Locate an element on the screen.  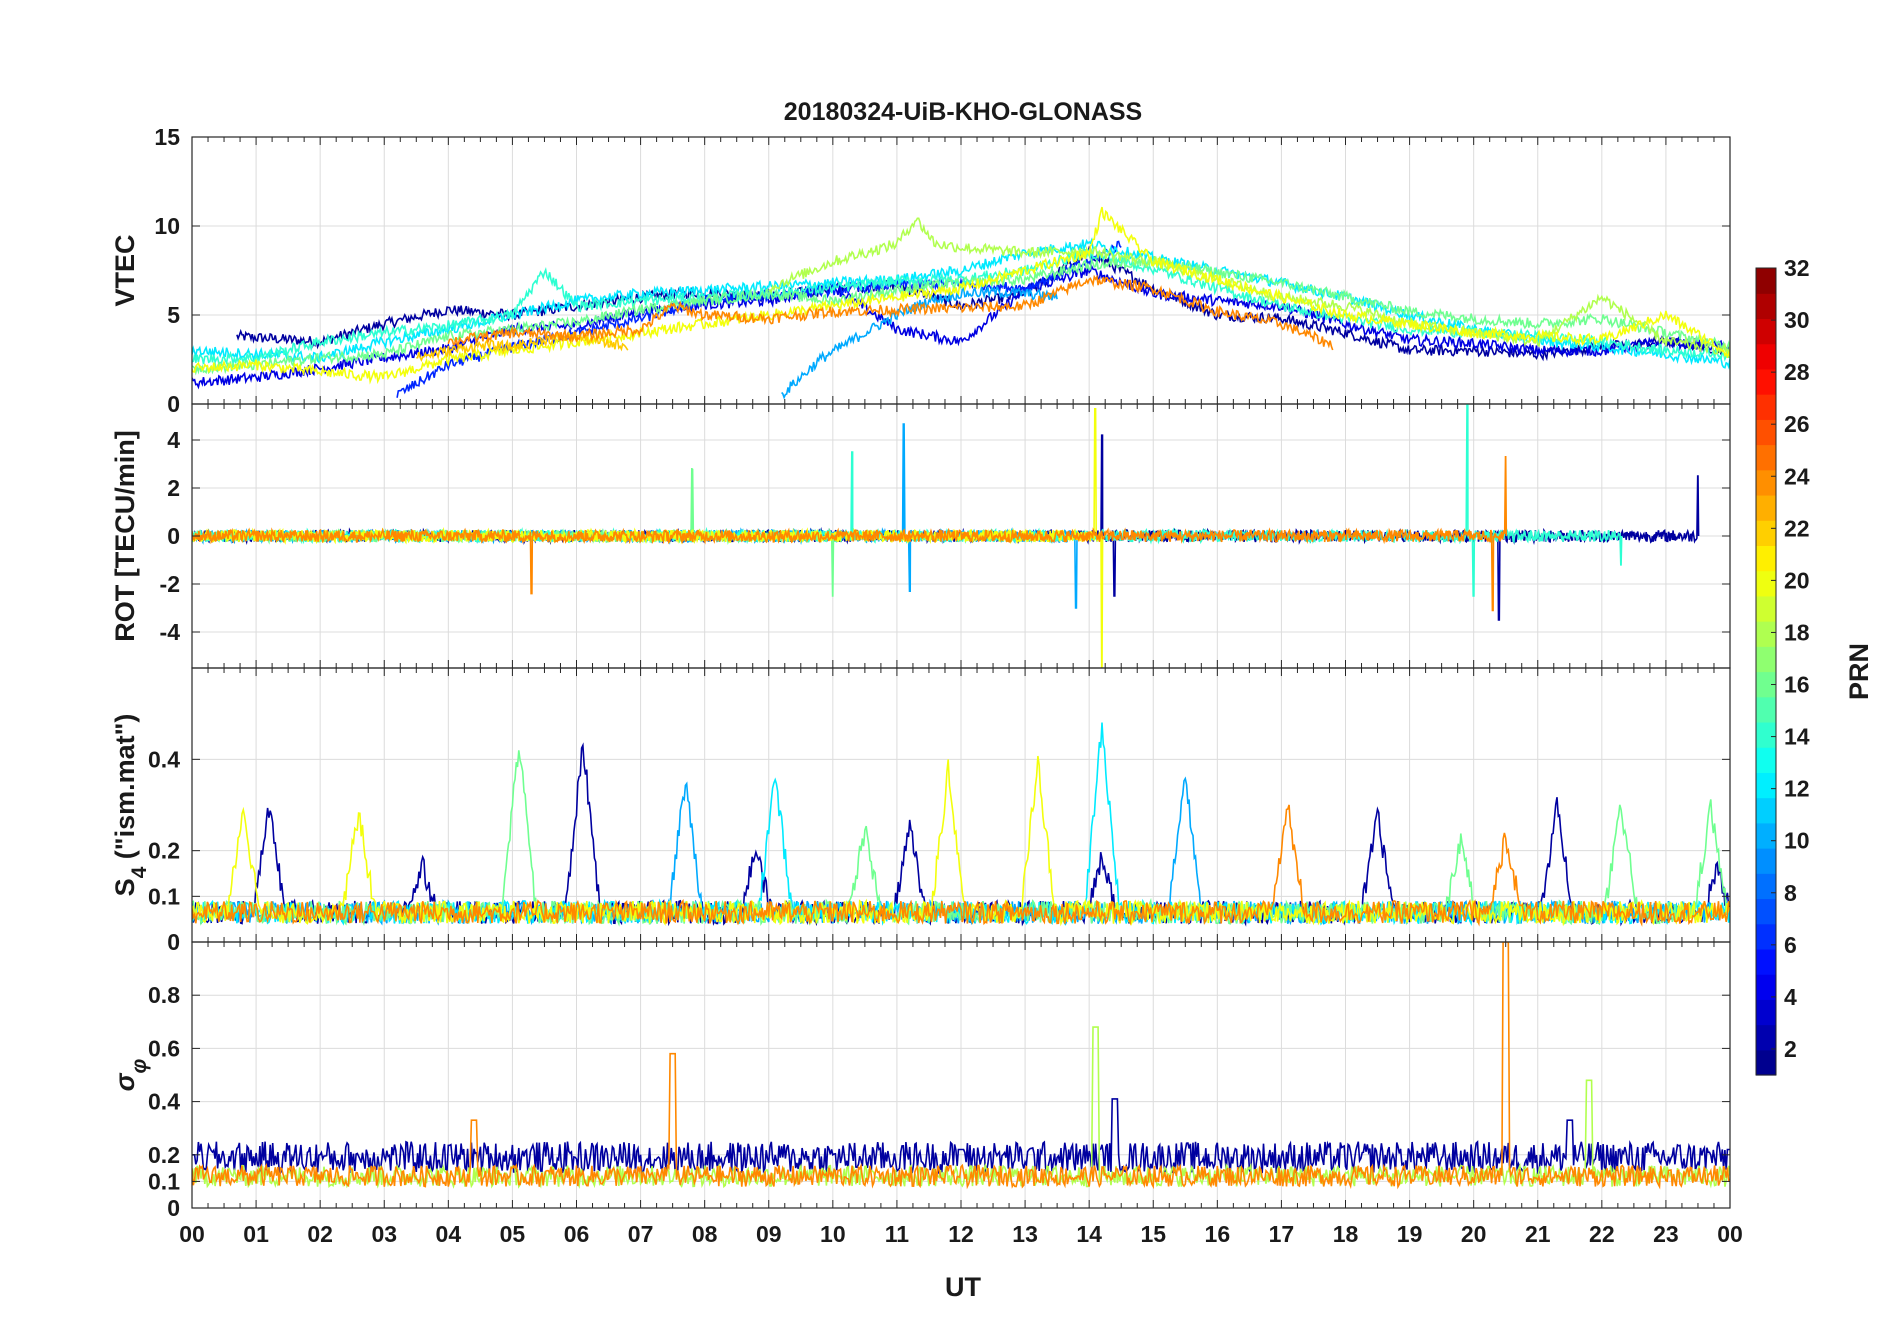
y-tick-label: -2 is located at coordinates (170, 584).